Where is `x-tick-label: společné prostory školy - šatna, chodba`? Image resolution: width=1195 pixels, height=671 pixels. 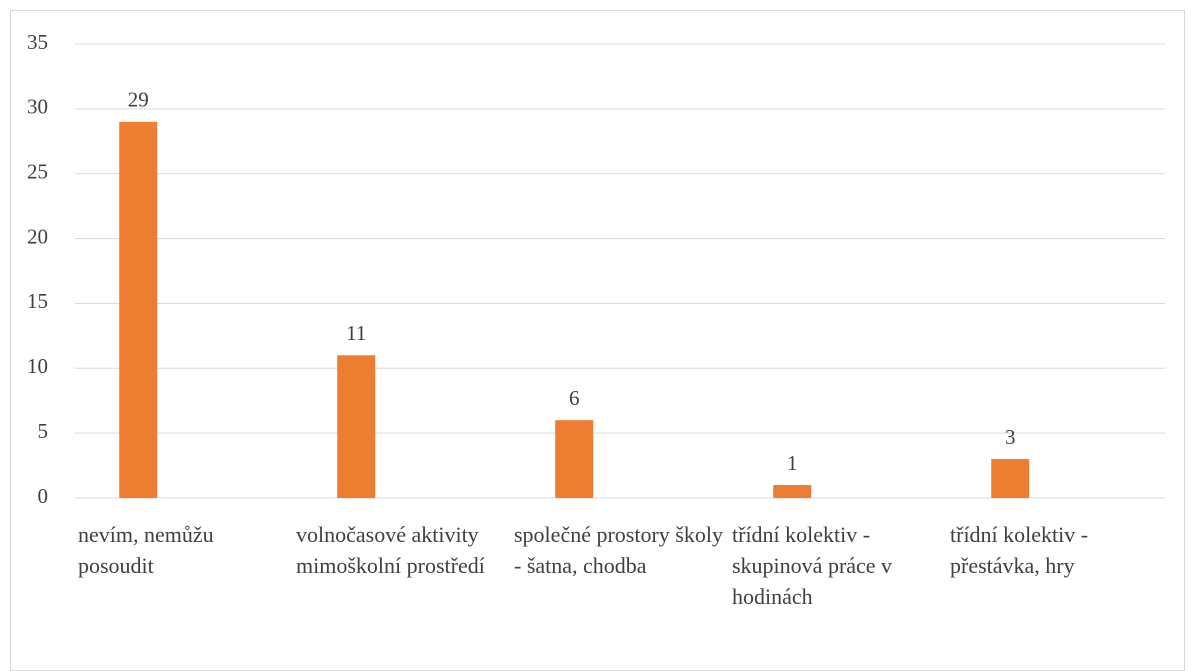
x-tick-label: společné prostory školy - šatna, chodba is located at coordinates (618, 550).